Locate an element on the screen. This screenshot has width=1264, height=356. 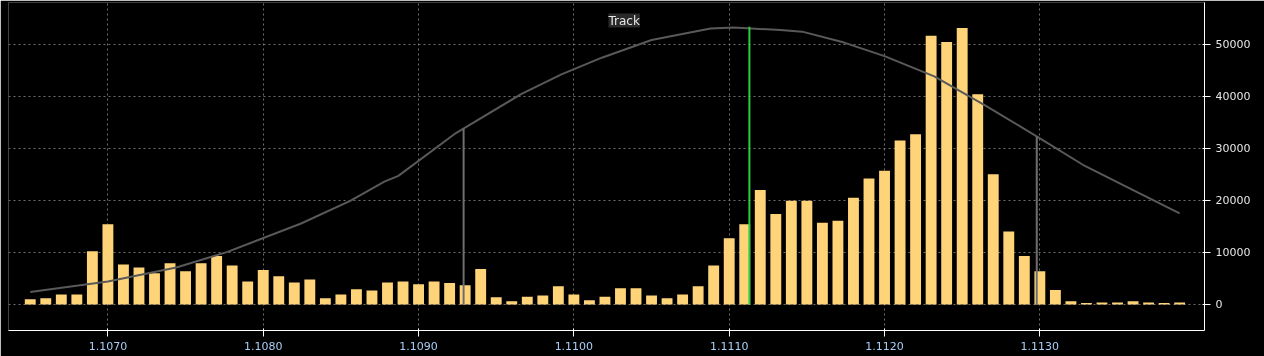
y-tick-label: 50000 is located at coordinates (1233, 45).